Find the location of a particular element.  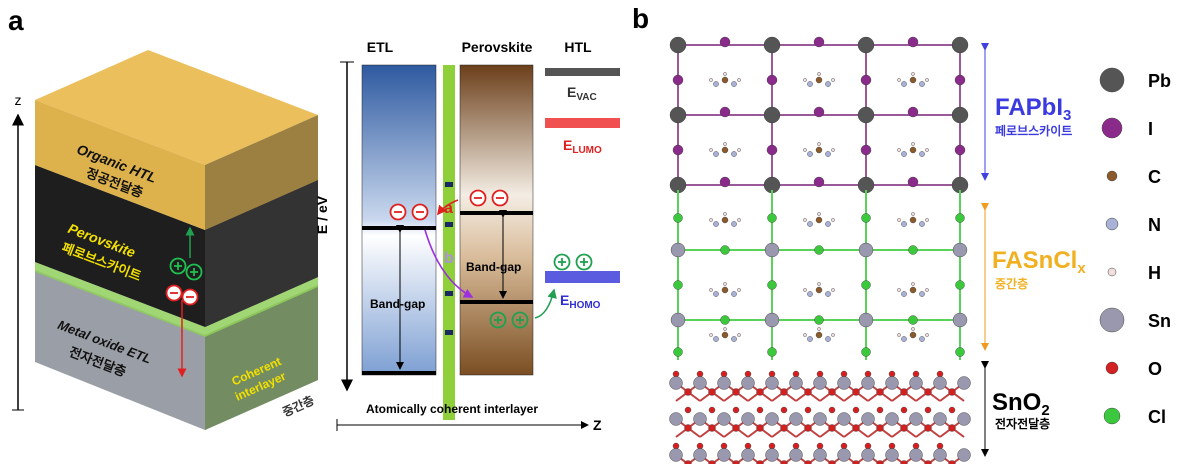

z-label: z is located at coordinates (18, 100).